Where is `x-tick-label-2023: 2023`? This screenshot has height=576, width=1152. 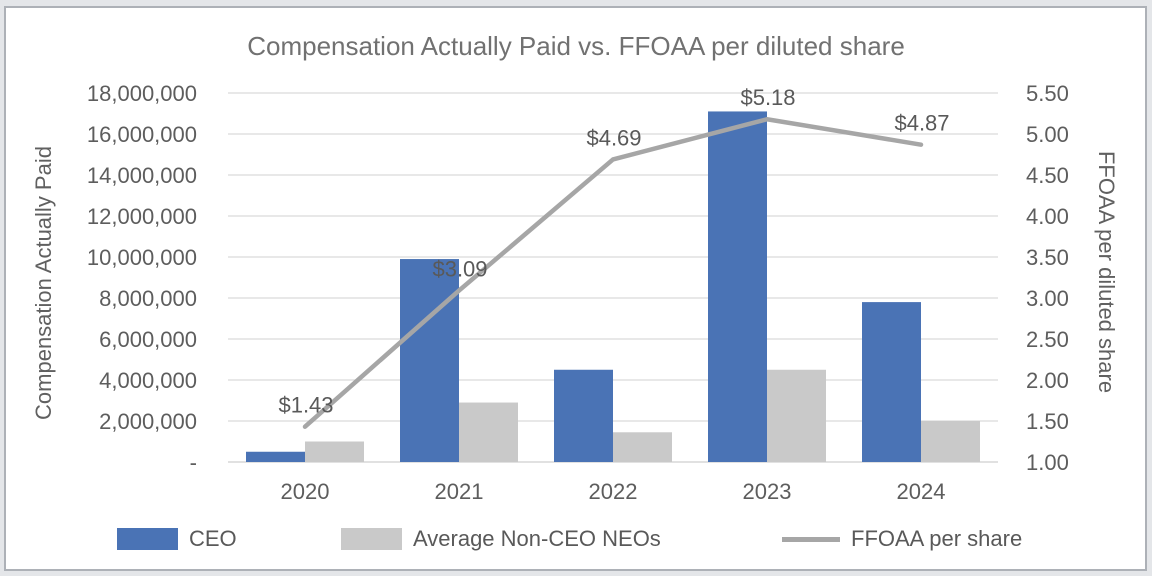 x-tick-label-2023: 2023 is located at coordinates (767, 491).